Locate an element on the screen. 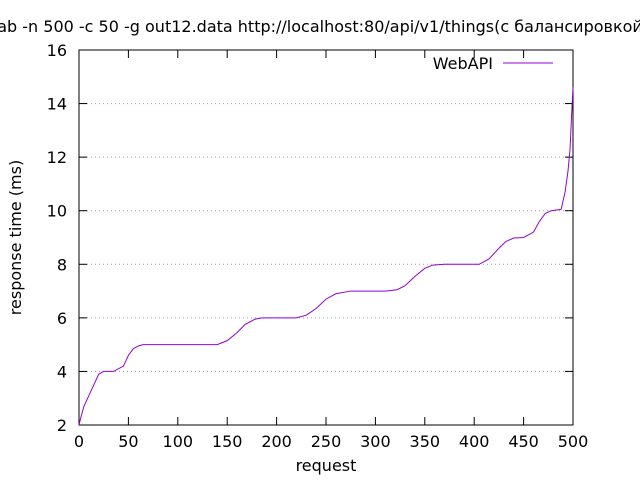 The image size is (640, 480). legend-label-webapi: WebAPI is located at coordinates (463, 63).